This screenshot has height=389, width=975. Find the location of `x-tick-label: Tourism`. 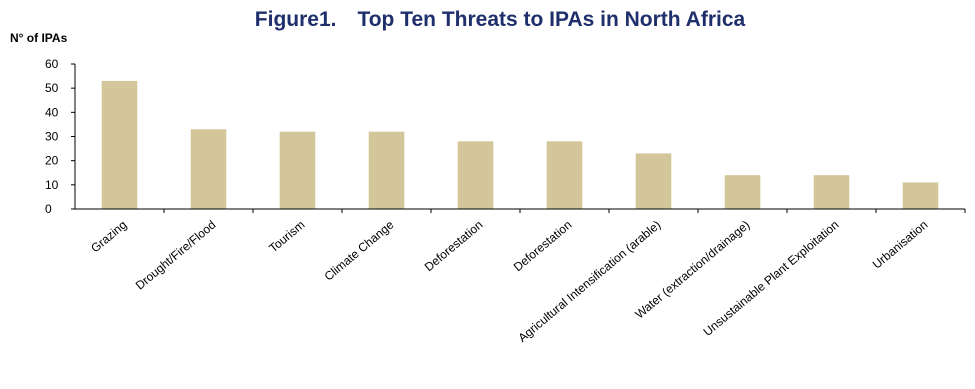

x-tick-label: Tourism is located at coordinates (286, 237).